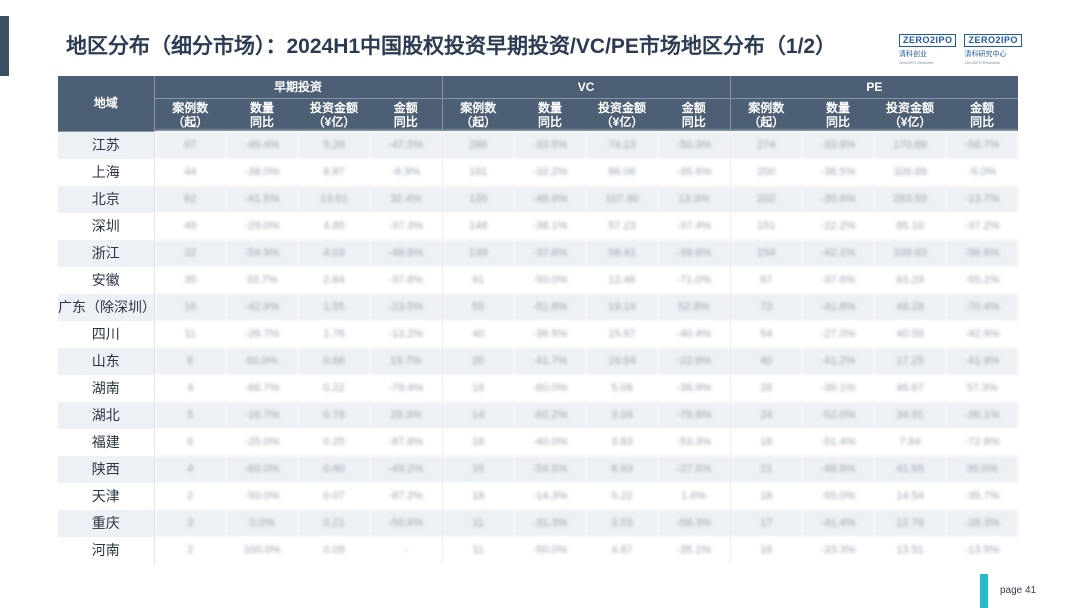  I want to click on value-cell: 35, so click(478, 361).